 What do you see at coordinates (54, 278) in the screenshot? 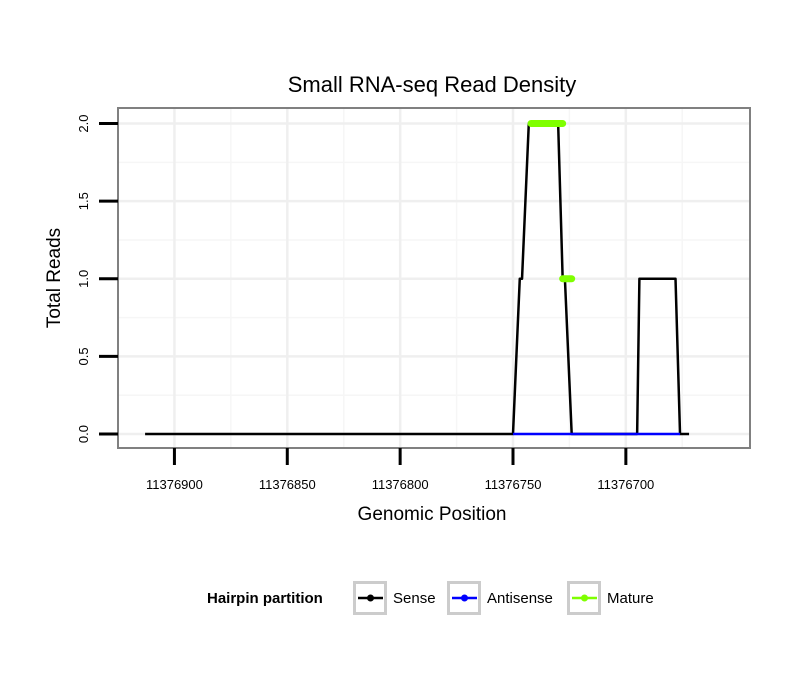
I see `y-axis-title: Total Reads` at bounding box center [54, 278].